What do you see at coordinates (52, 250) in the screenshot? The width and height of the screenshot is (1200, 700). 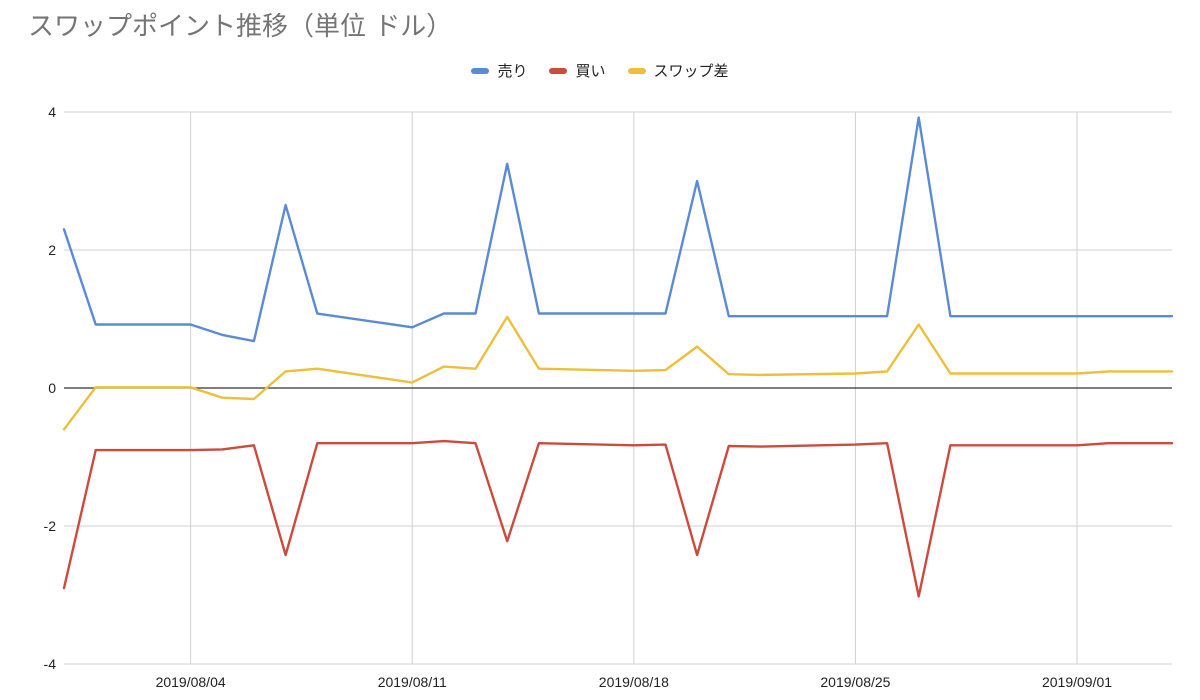 I see `y-tick-label: 2` at bounding box center [52, 250].